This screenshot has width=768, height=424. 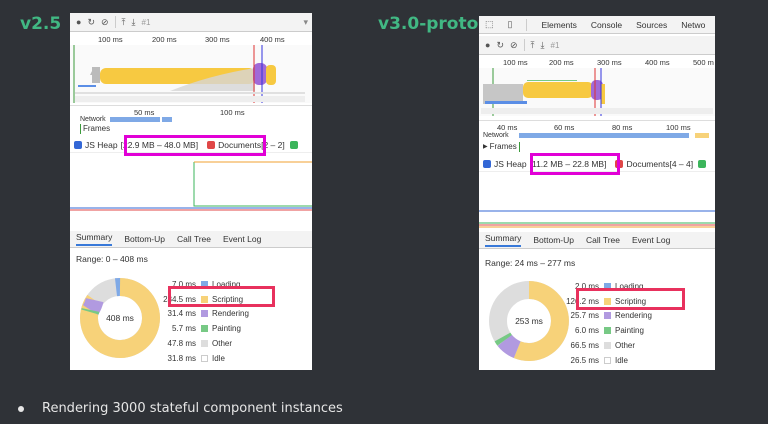 I want to click on legend-row-loading: 7.0 ms Loading, so click(x=206, y=284).